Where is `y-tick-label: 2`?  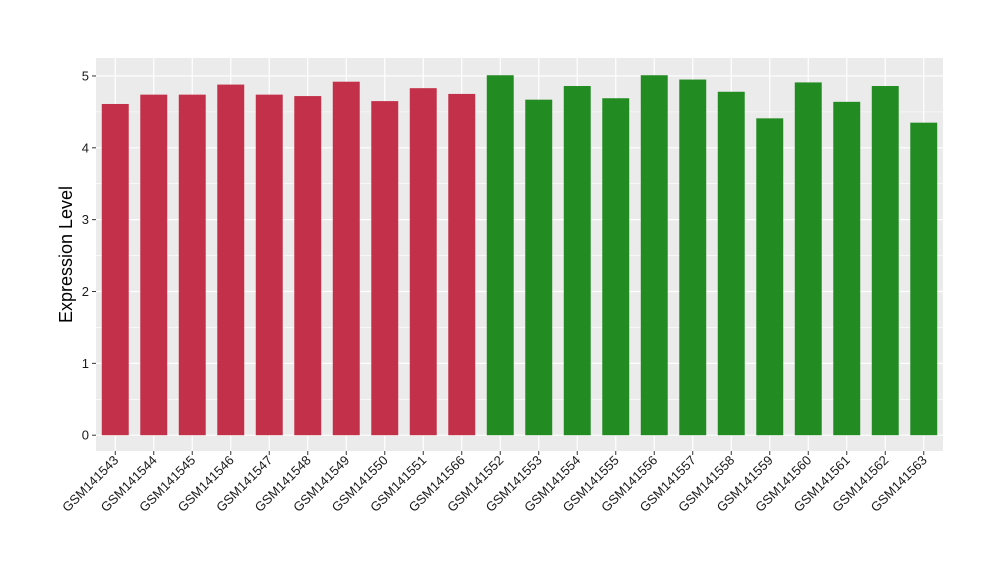
y-tick-label: 2 is located at coordinates (85, 291).